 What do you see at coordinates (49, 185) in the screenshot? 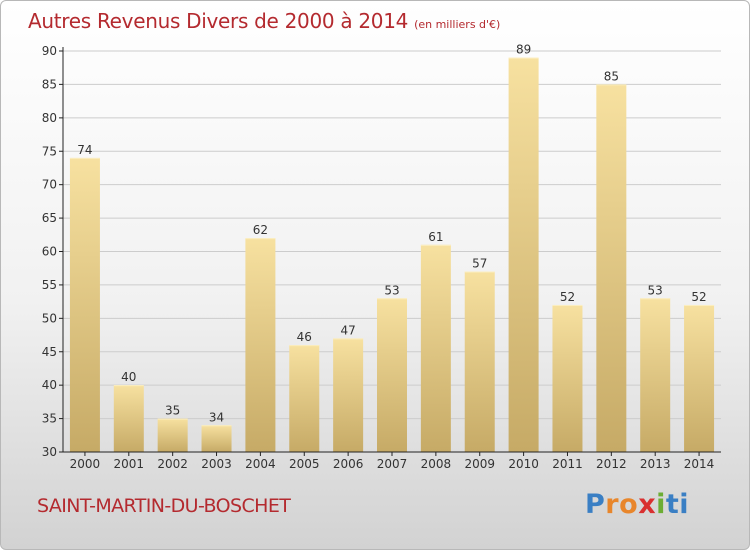
I see `y-tick-label: 70` at bounding box center [49, 185].